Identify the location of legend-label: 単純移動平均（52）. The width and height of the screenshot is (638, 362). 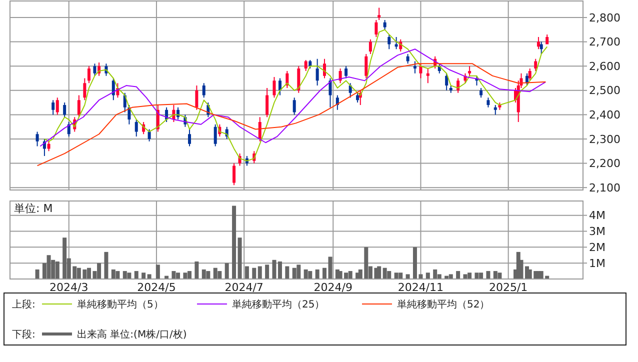
(443, 304).